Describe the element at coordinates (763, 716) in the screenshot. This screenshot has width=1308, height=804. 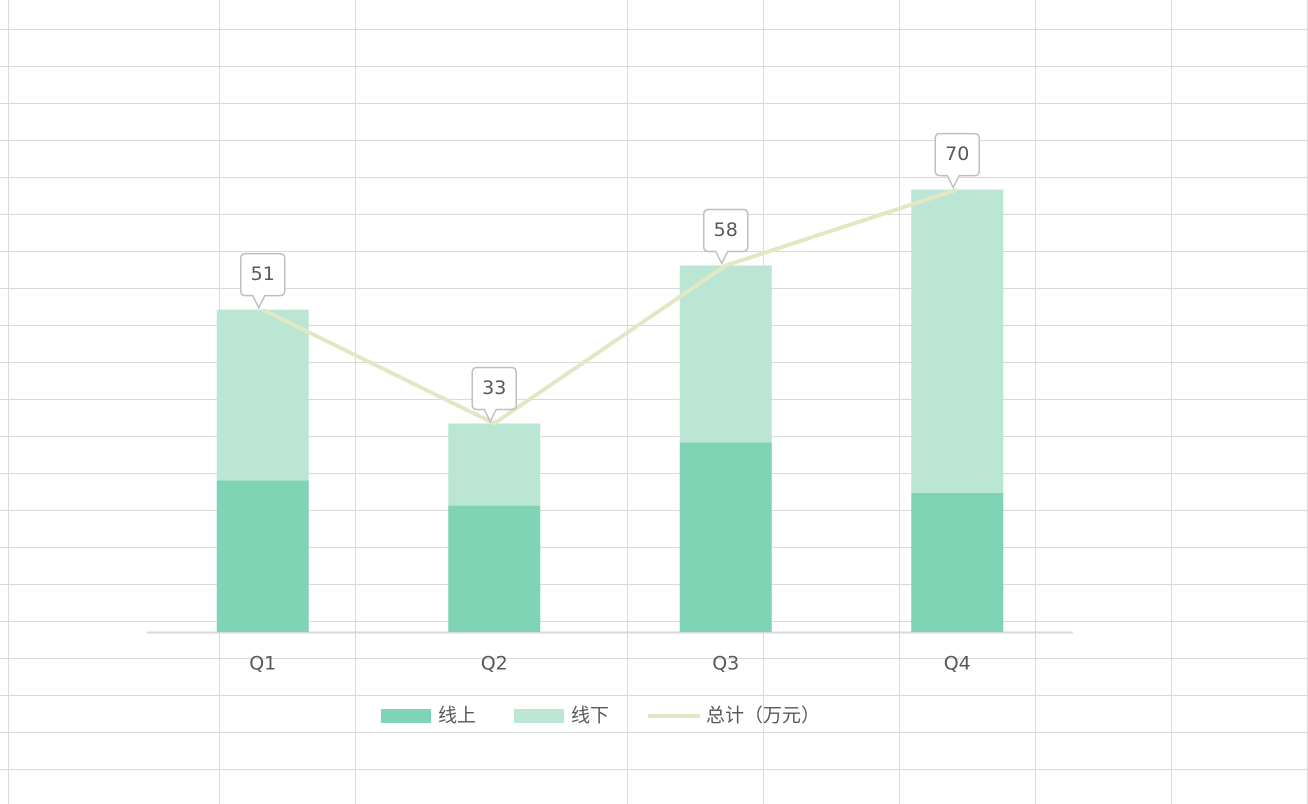
I see `legend-label: 总计（万元）` at that location.